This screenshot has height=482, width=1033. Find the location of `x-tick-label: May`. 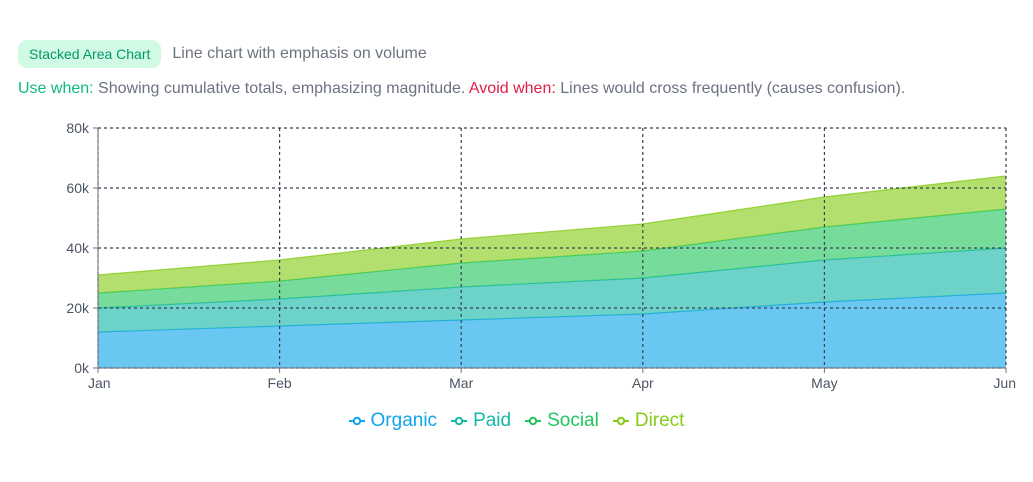

x-tick-label: May is located at coordinates (824, 383).